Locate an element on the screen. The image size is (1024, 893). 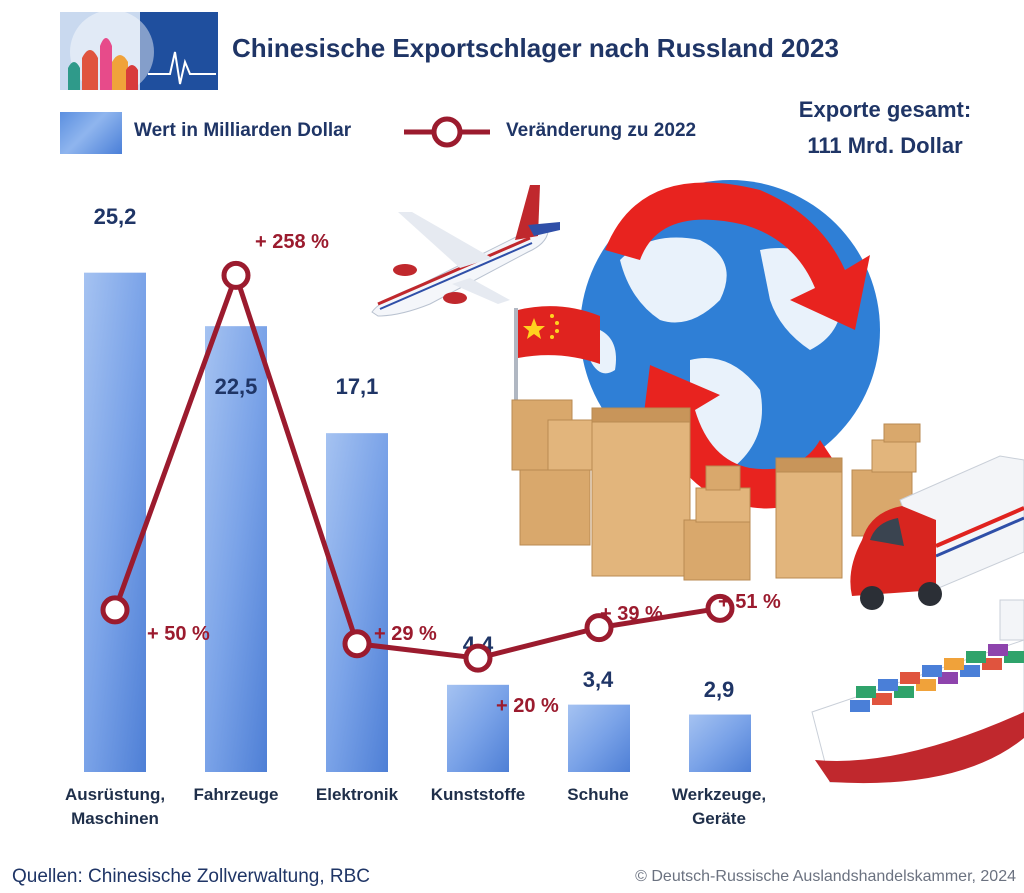
logo is located at coordinates (139, 51).